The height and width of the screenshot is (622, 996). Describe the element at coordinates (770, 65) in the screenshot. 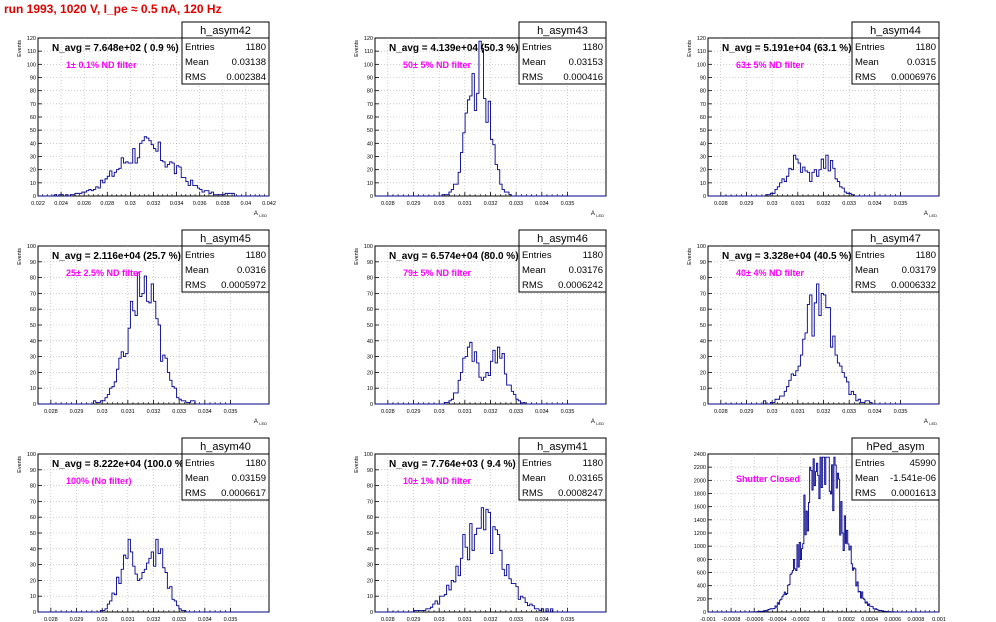

I see `filter-annotation: 63± 5% ND filter` at that location.